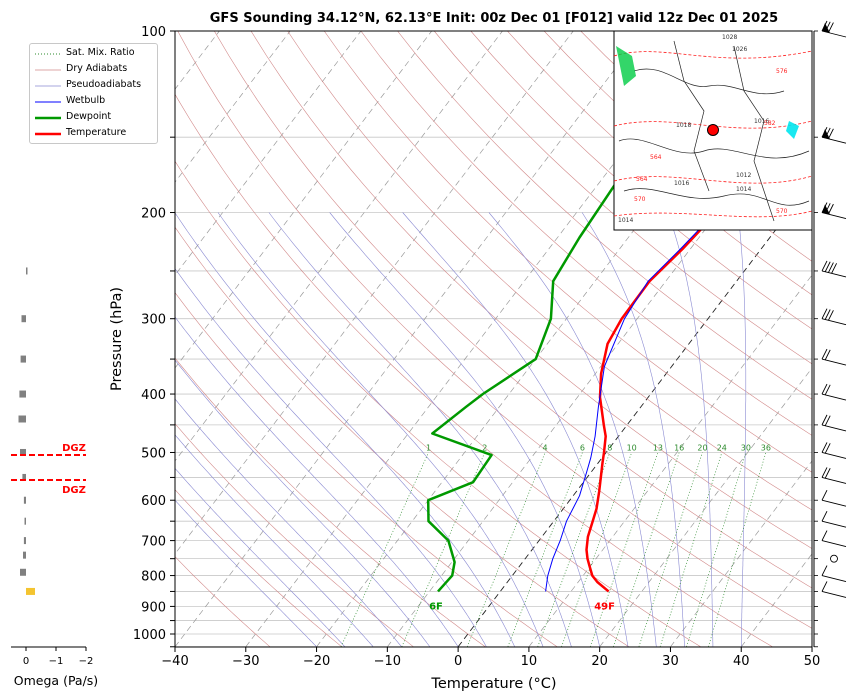 This screenshot has height=692, width=853. What do you see at coordinates (746, 447) in the screenshot?
I see `mixing-ratio-label: 30` at bounding box center [746, 447].